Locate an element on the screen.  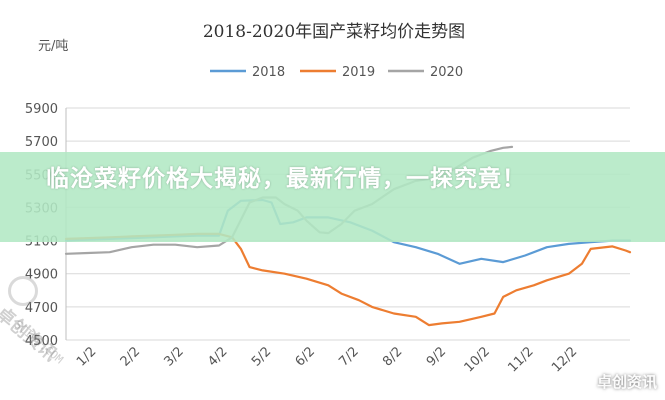
x-tick-label: 5/2 is located at coordinates (261, 356).